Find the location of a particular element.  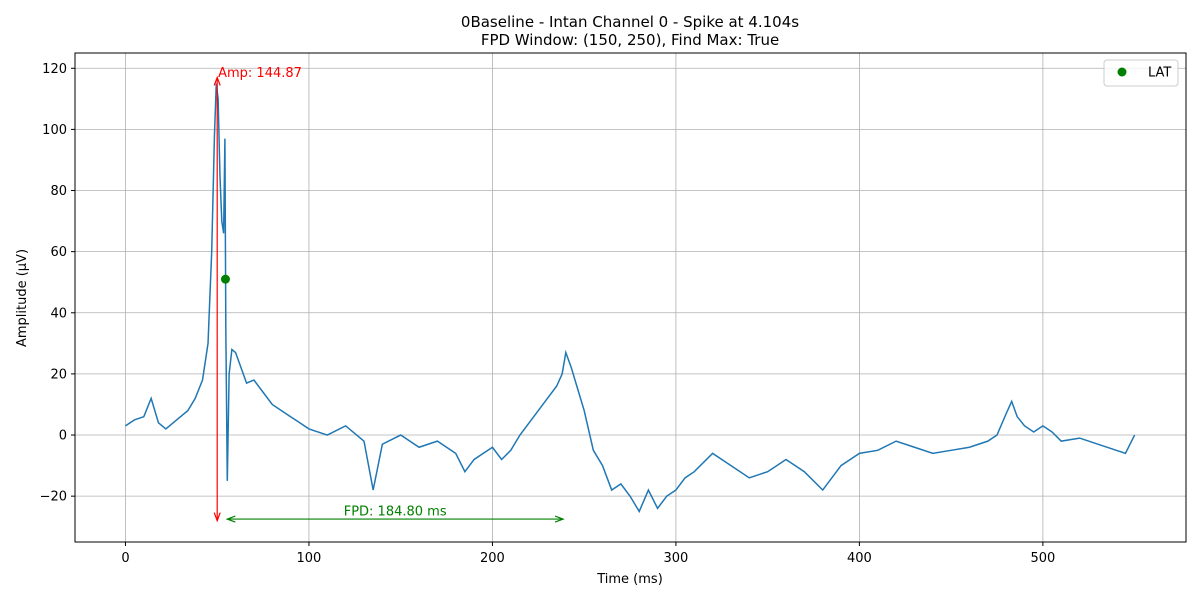

x-tick-label: 100 is located at coordinates (309, 558).